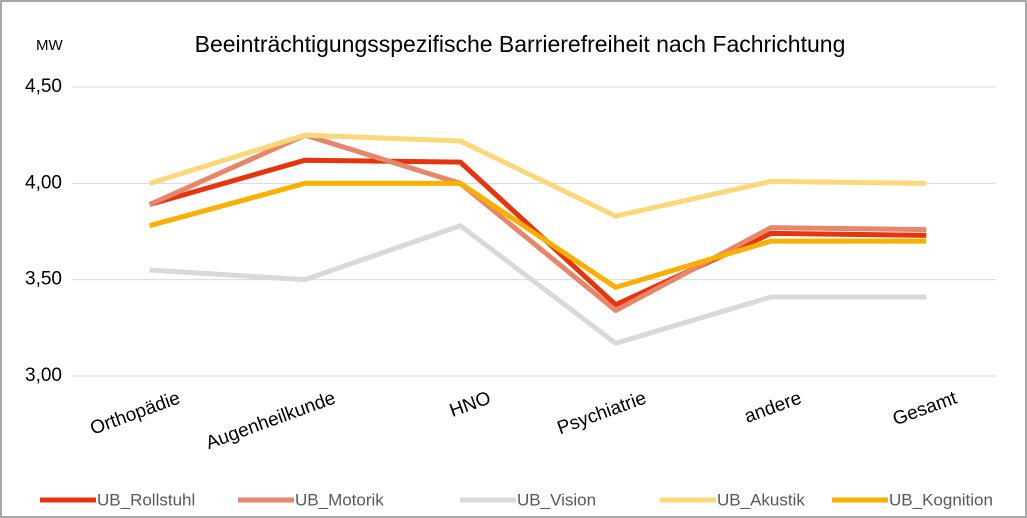 The width and height of the screenshot is (1027, 518). What do you see at coordinates (556, 499) in the screenshot?
I see `legend-label: UB_Vision` at bounding box center [556, 499].